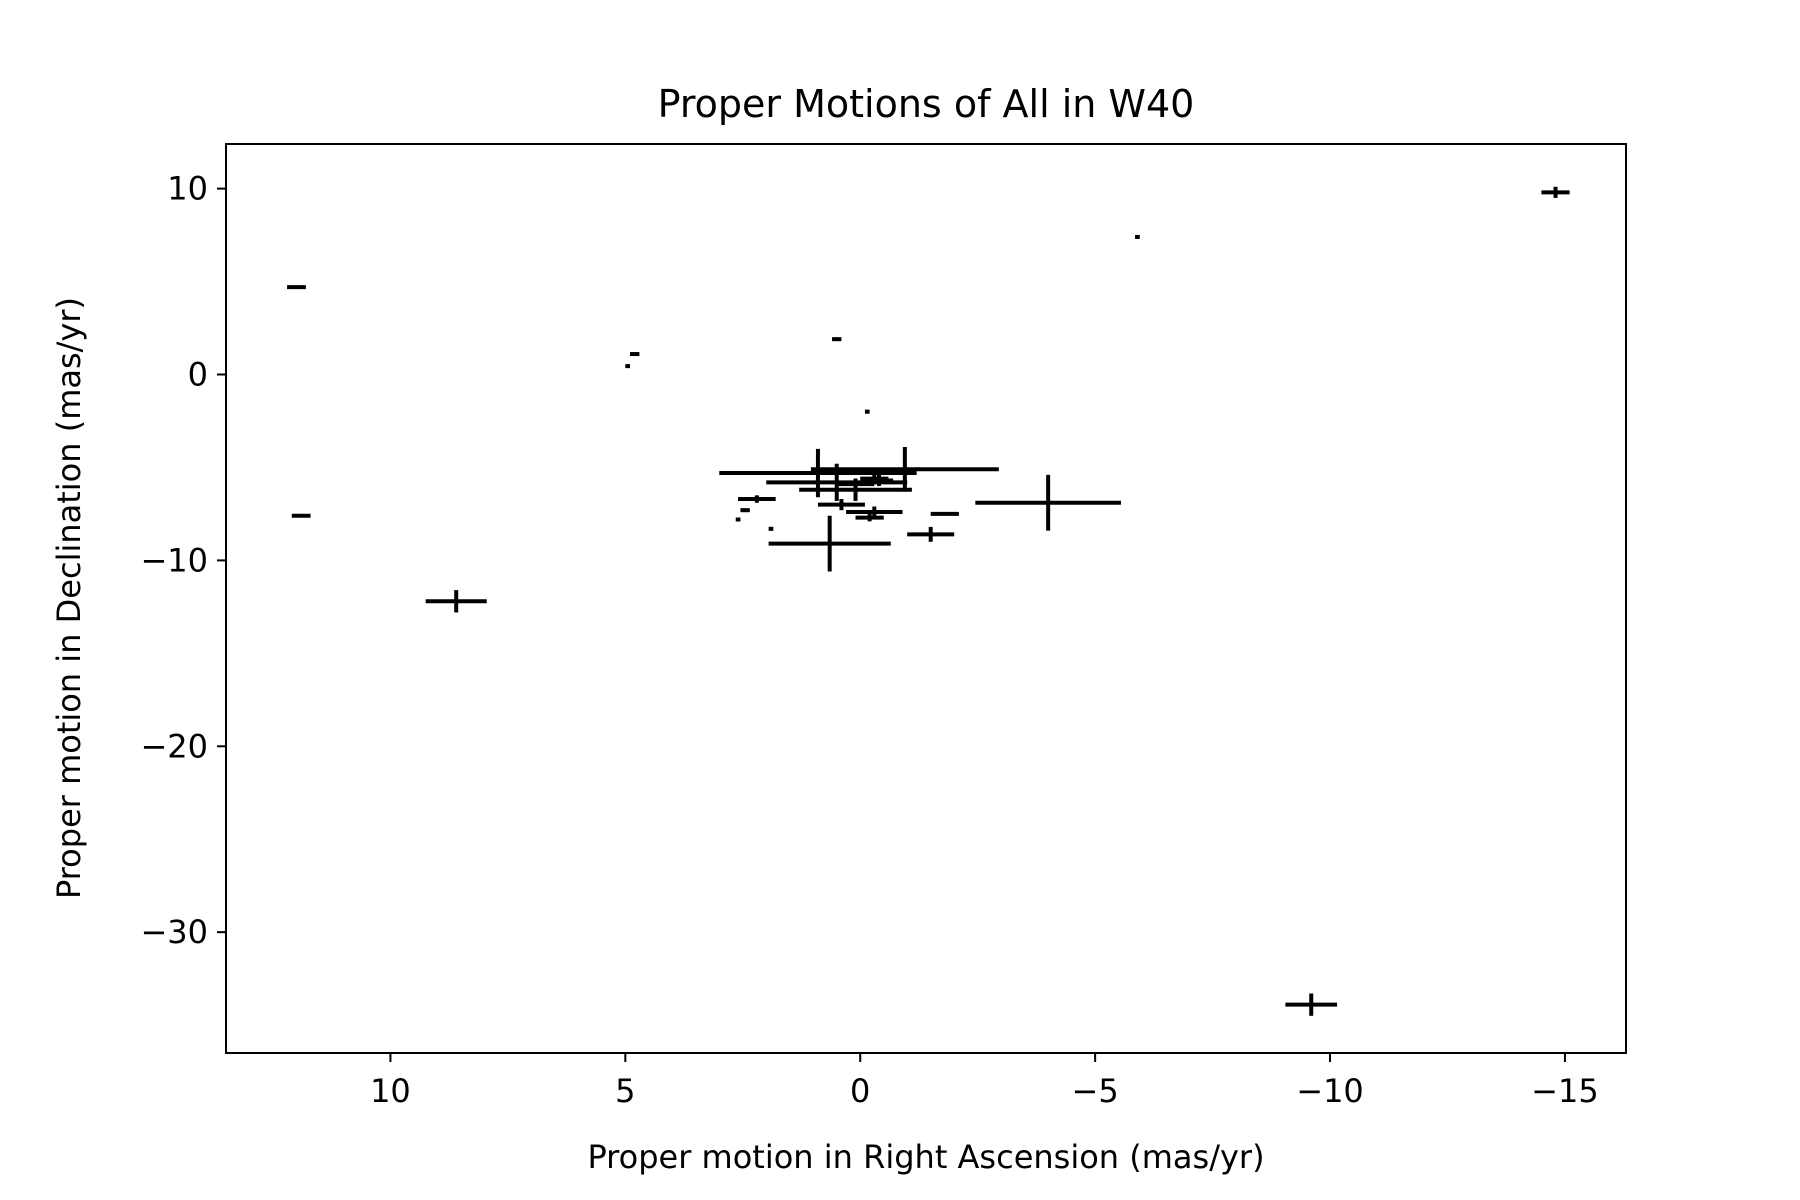 The width and height of the screenshot is (1800, 1200). Describe the element at coordinates (390, 1091) in the screenshot. I see `x-tick-label: 10` at that location.